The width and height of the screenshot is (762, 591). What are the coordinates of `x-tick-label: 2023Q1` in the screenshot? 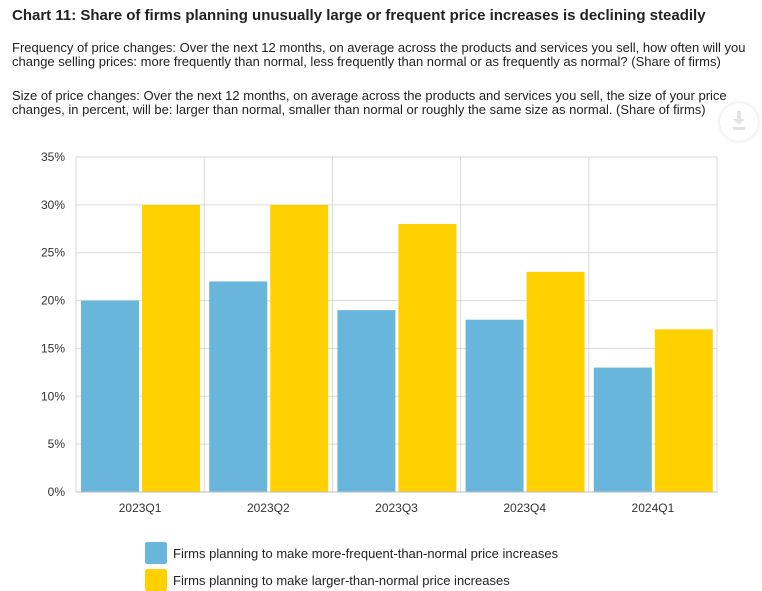 It's located at (140, 508).